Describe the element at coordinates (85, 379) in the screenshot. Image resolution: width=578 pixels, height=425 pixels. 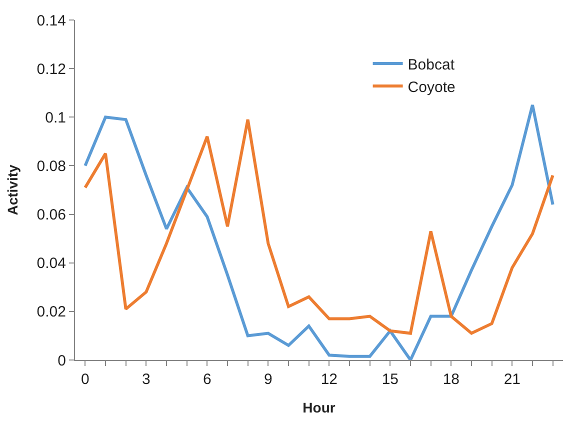
I see `x-tick-label: 0` at that location.